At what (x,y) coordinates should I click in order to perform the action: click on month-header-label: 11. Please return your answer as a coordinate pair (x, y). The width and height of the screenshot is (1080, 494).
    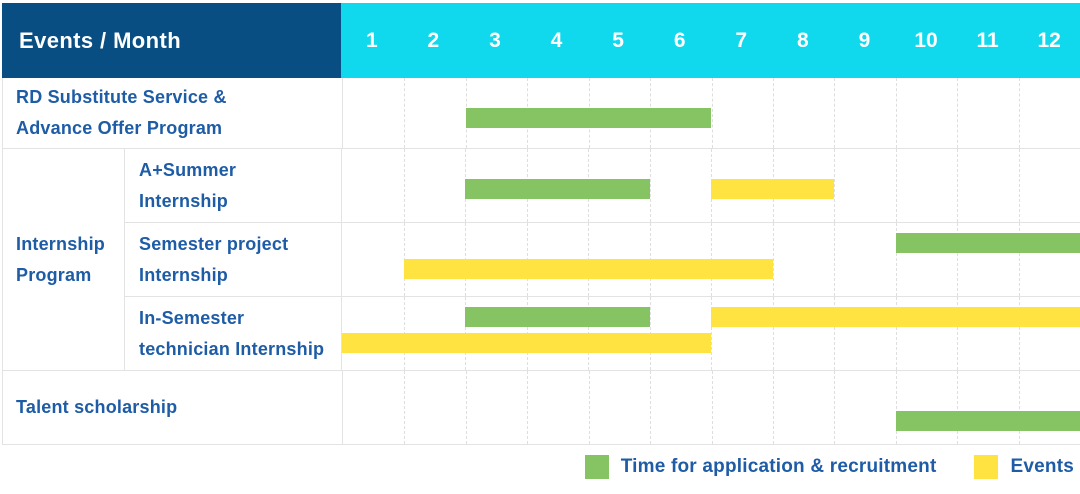
    Looking at the image, I should click on (987, 40).